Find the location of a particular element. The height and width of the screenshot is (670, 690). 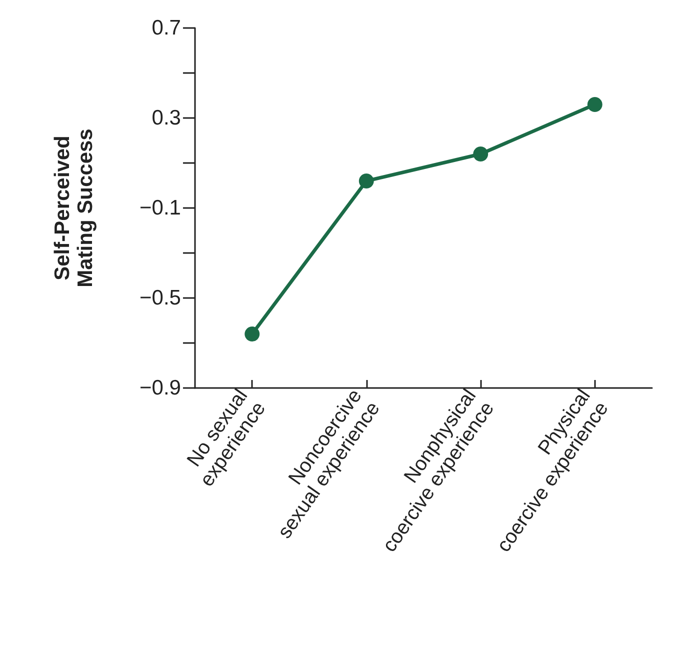

y-axis-title: Self-Perceived Mating Success is located at coordinates (74, 208).